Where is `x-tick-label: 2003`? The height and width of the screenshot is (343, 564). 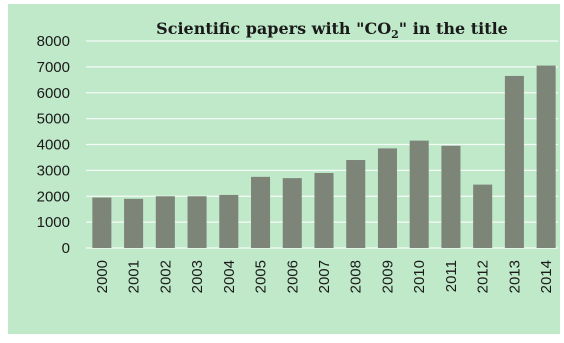 x-tick-label: 2003 is located at coordinates (197, 276).